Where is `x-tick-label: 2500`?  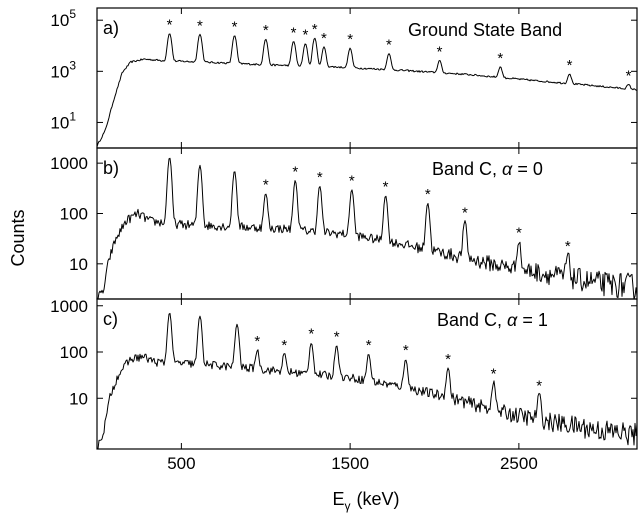 x-tick-label: 2500 is located at coordinates (519, 463).